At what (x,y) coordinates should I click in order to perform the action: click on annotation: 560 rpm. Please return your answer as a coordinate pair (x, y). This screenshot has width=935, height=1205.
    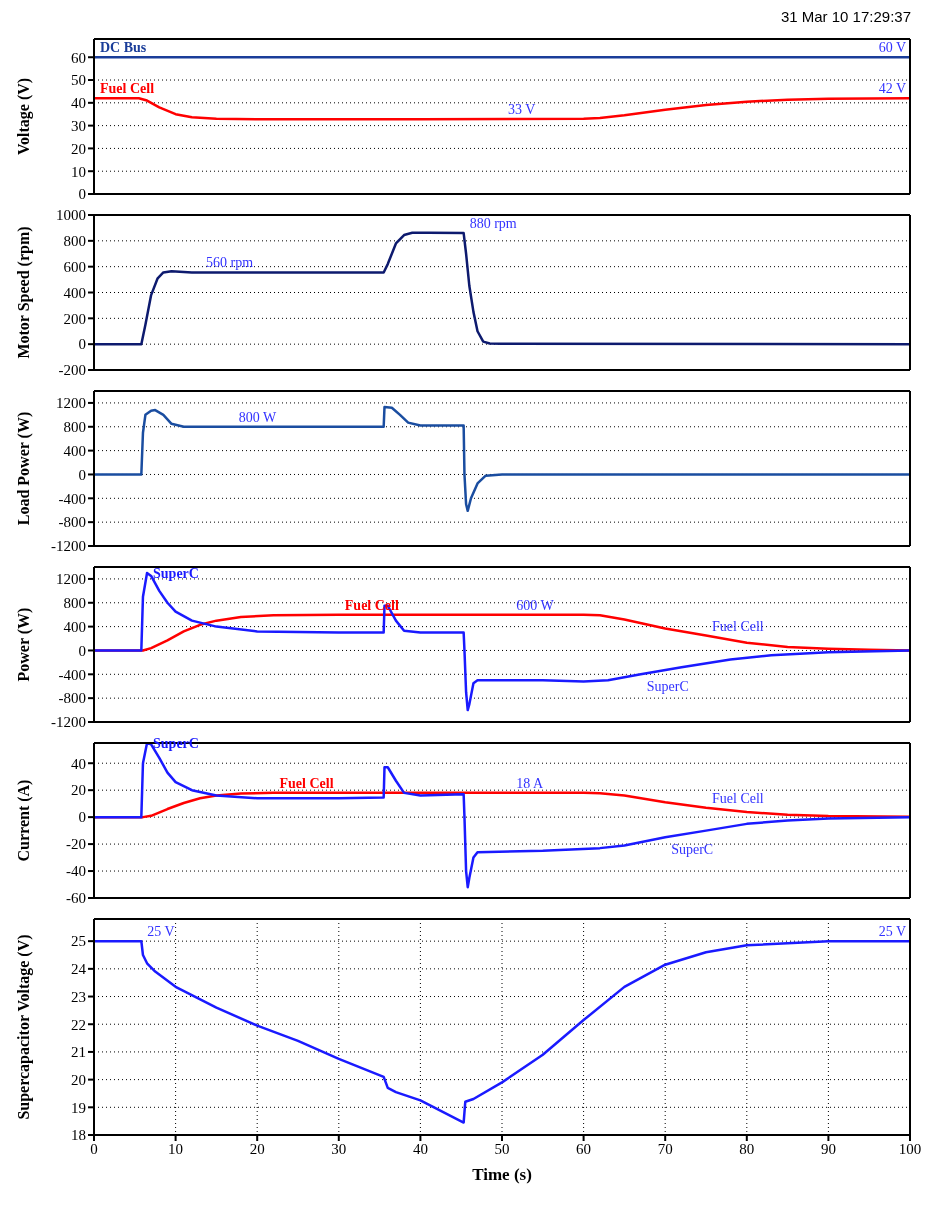
    Looking at the image, I should click on (230, 263).